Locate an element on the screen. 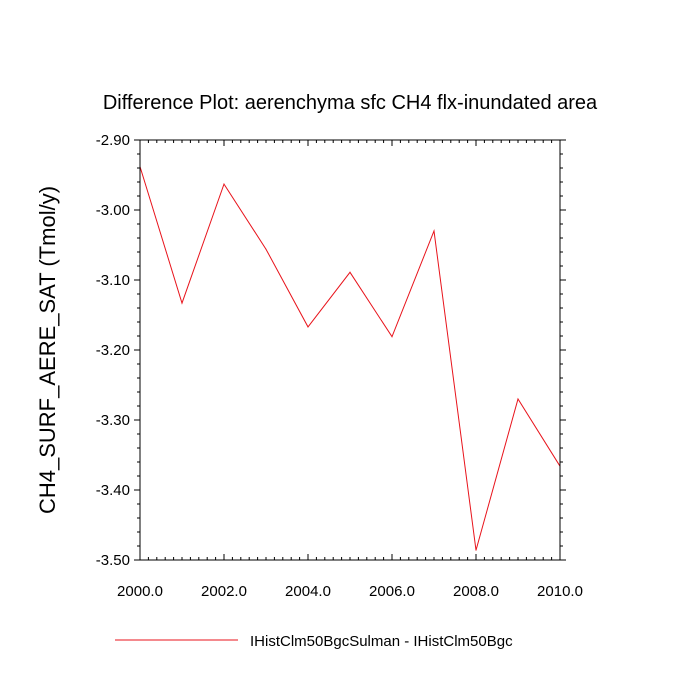  legend-label: IHistClm50BgcSulman - IHistClm50Bgc is located at coordinates (381, 641).